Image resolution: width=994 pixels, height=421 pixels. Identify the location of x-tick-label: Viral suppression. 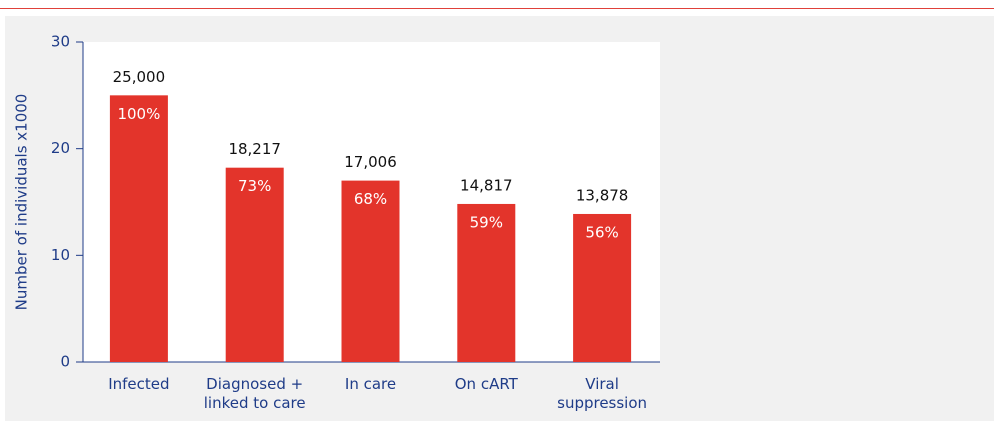
(602, 393).